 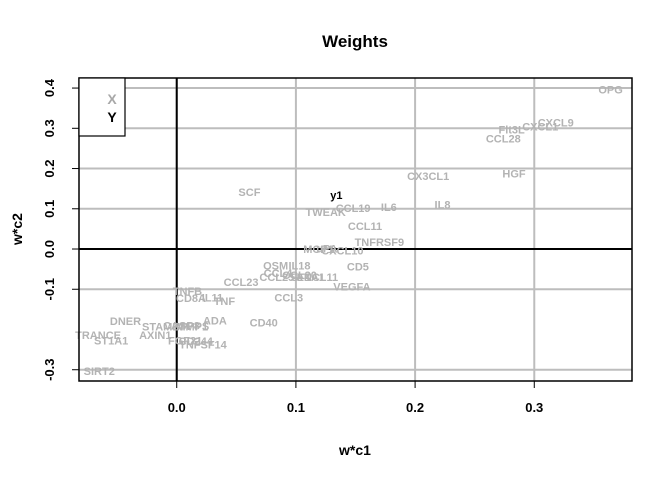 I want to click on point-label-ccl11: CCL11, so click(x=365, y=227).